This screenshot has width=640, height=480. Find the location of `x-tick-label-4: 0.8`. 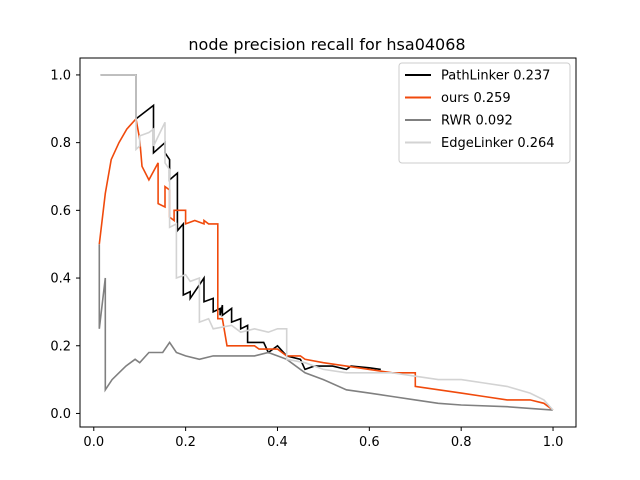

x-tick-label-4: 0.8 is located at coordinates (461, 442).